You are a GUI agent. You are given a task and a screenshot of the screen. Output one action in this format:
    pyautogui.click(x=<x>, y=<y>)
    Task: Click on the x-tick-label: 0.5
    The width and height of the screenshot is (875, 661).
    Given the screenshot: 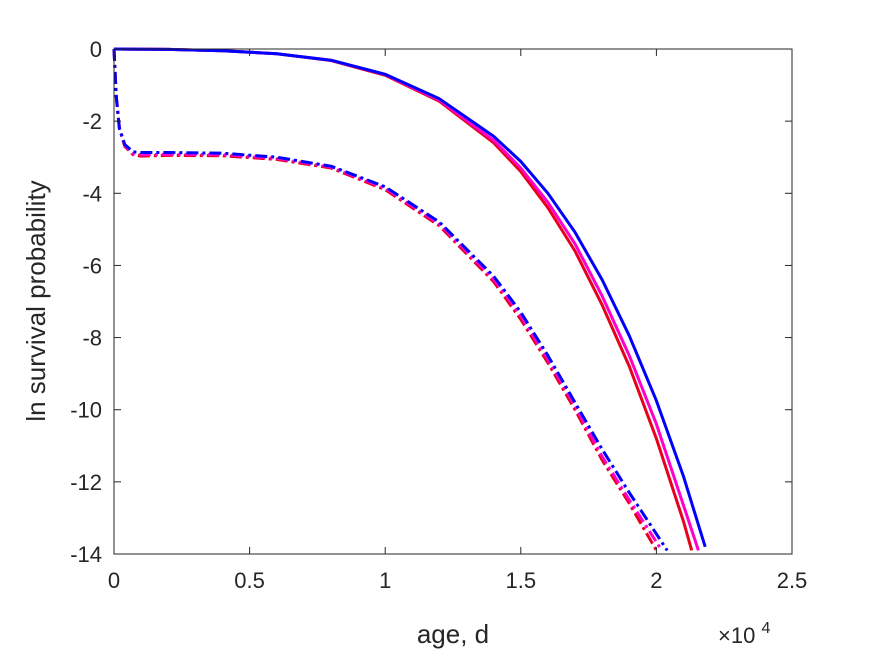 What is the action you would take?
    pyautogui.click(x=249, y=580)
    